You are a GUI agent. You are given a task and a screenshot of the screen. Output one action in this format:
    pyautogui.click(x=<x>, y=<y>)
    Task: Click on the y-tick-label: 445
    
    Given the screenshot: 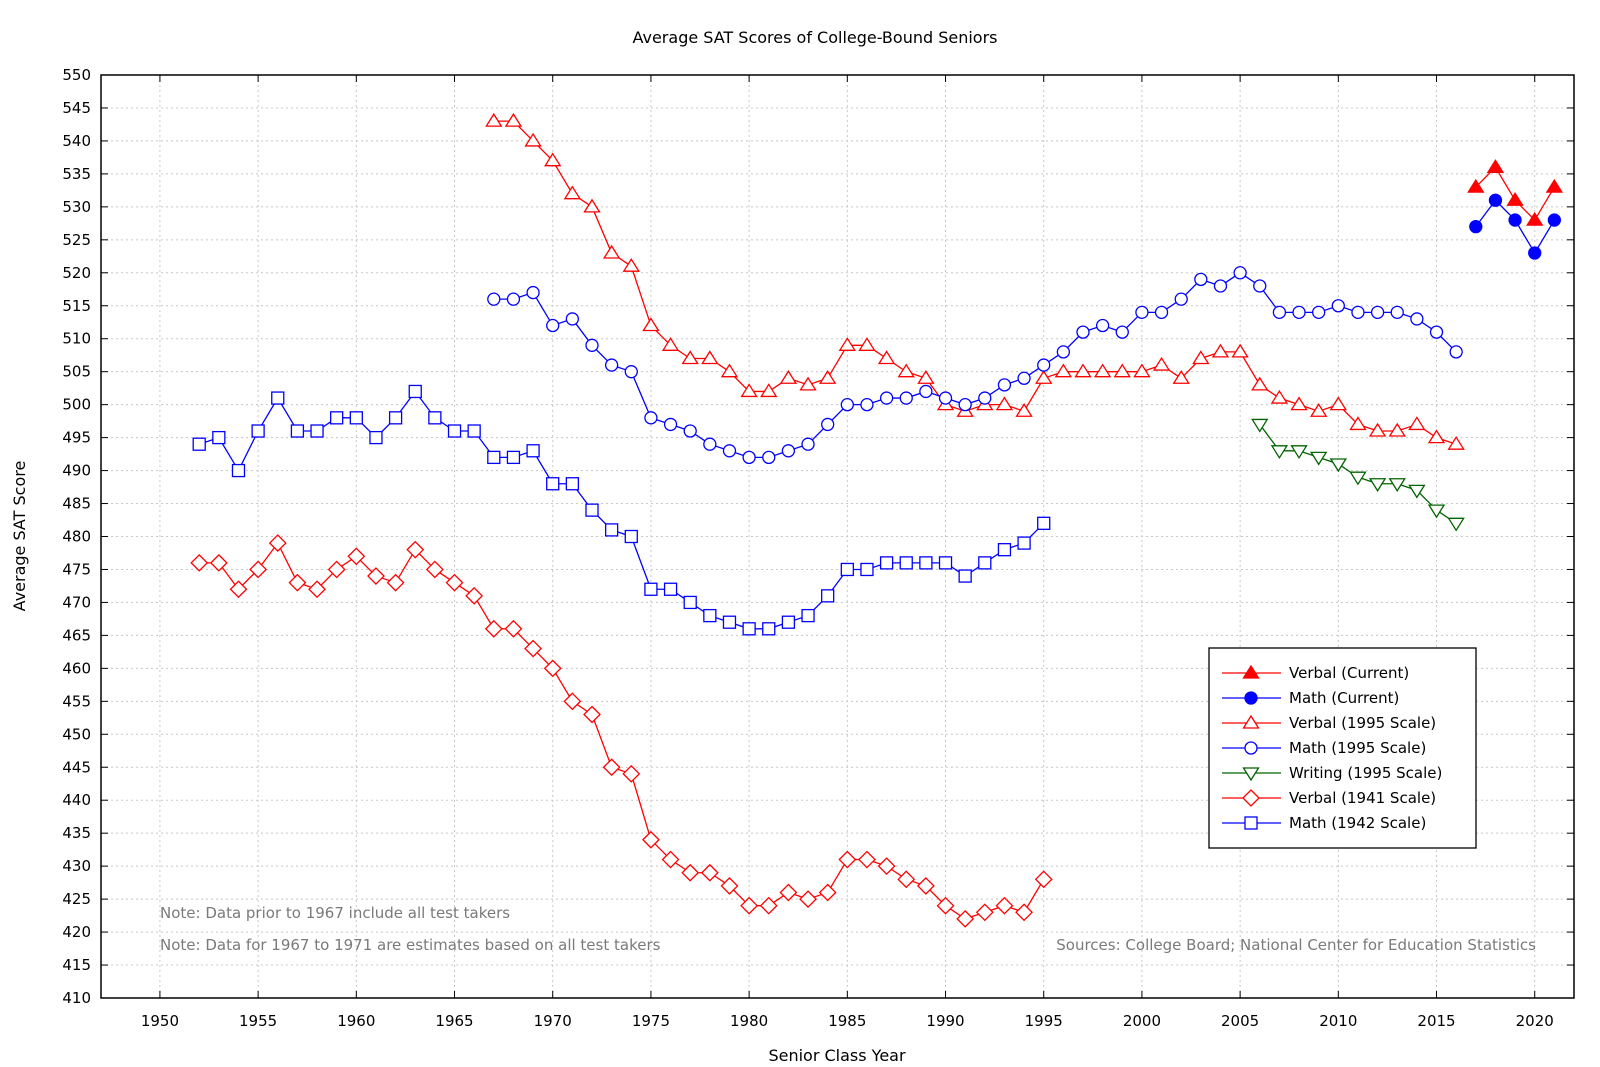 What is the action you would take?
    pyautogui.click(x=76, y=767)
    